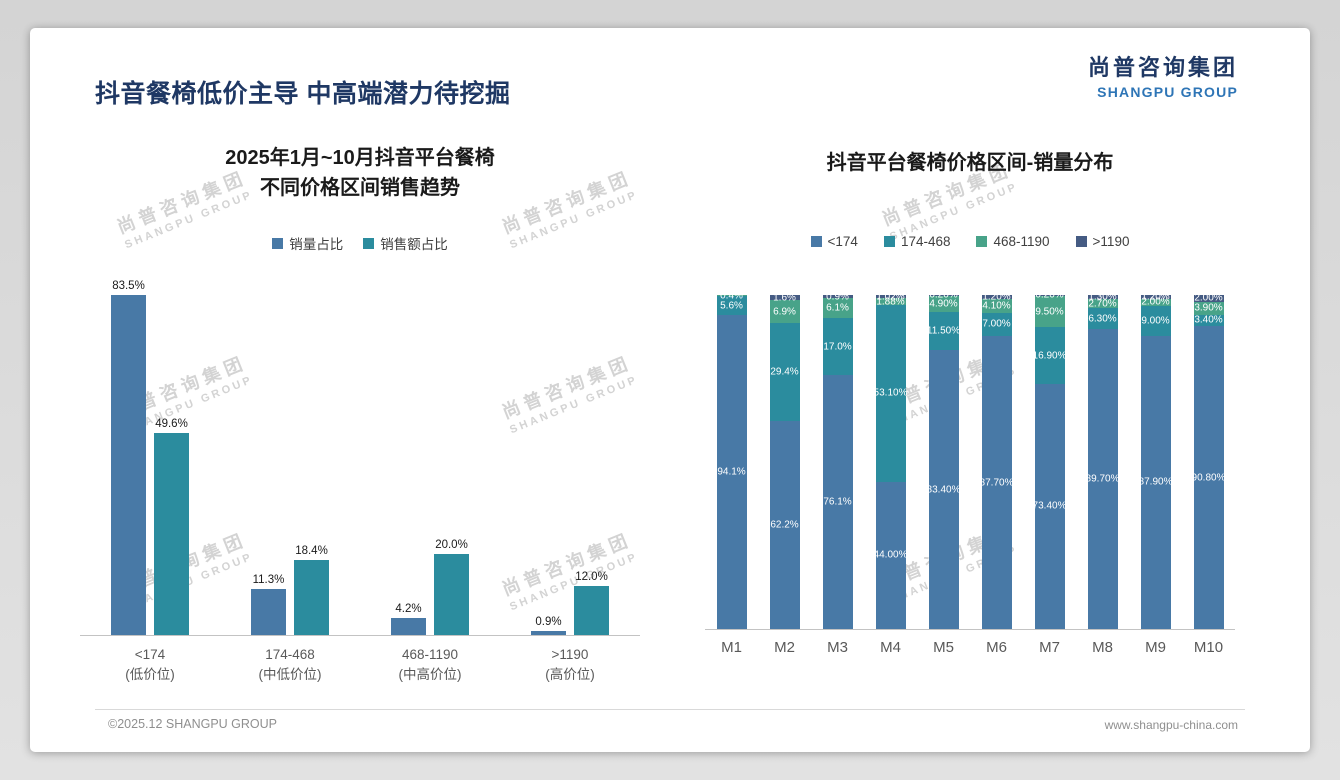 The height and width of the screenshot is (780, 1340). I want to click on segment-label: 1.02%, so click(890, 297).